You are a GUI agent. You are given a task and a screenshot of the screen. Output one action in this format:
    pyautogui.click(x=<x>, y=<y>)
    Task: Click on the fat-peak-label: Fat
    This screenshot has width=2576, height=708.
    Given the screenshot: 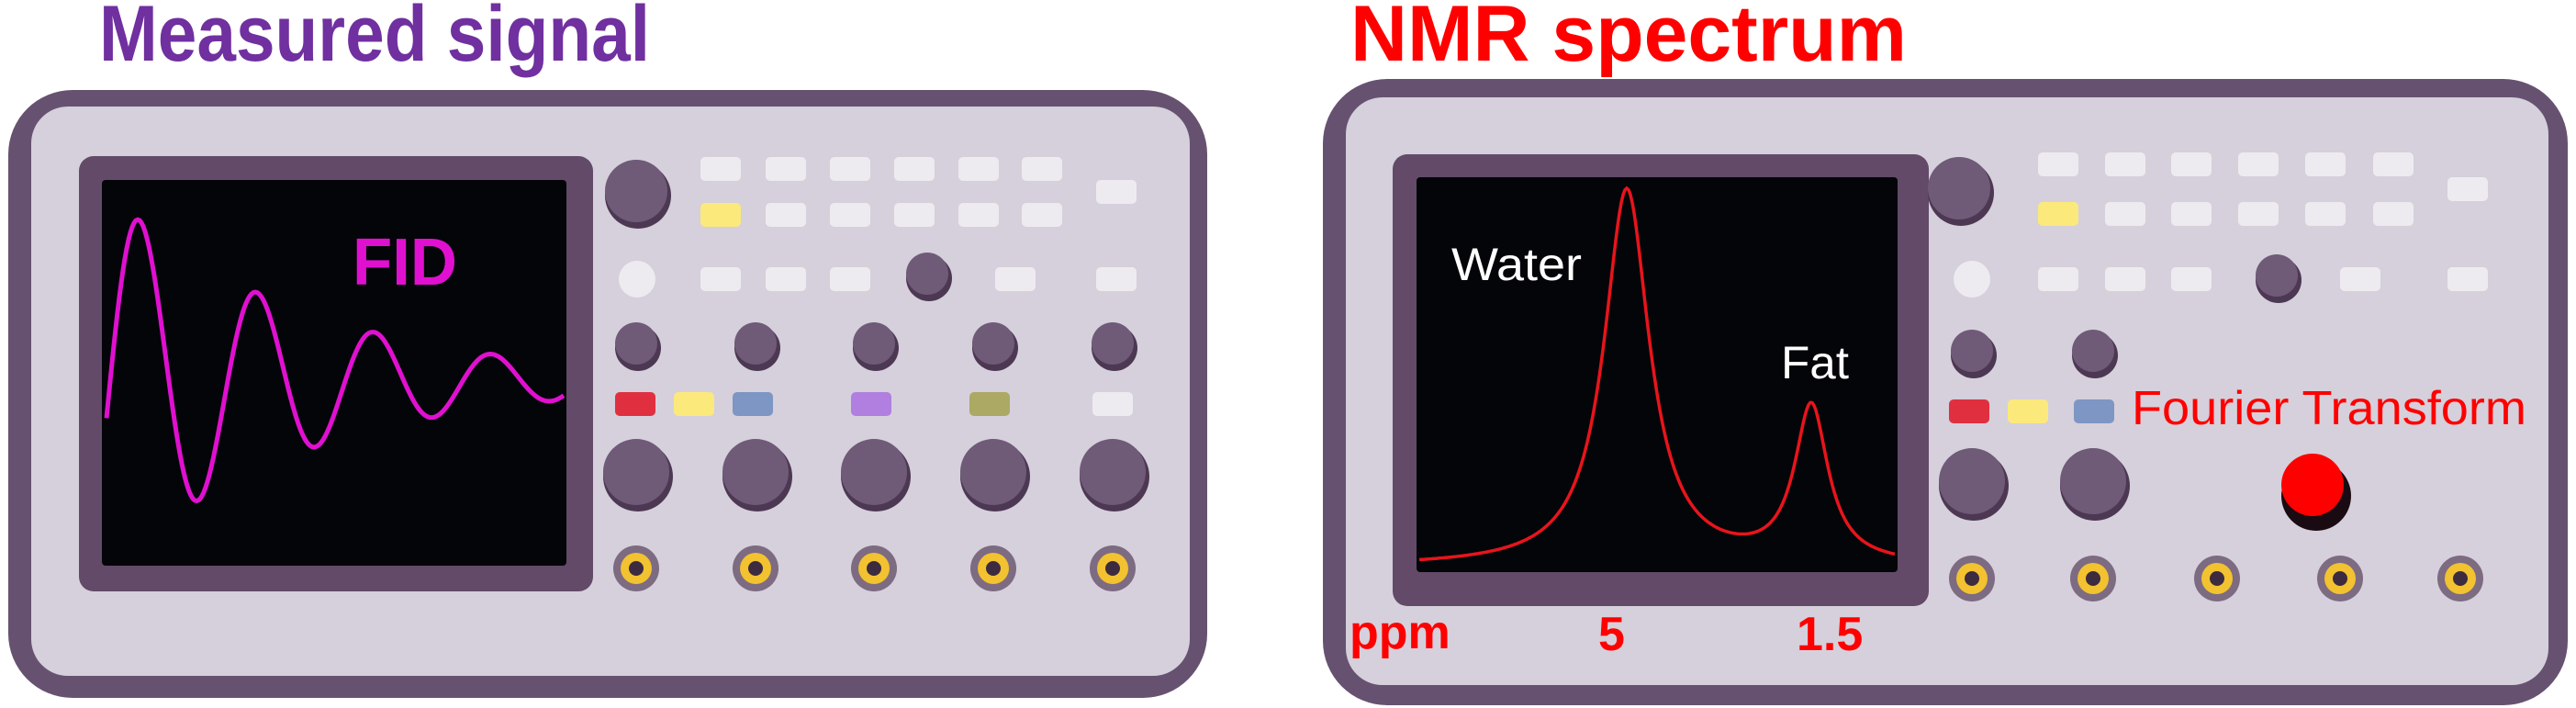 What is the action you would take?
    pyautogui.click(x=1815, y=362)
    